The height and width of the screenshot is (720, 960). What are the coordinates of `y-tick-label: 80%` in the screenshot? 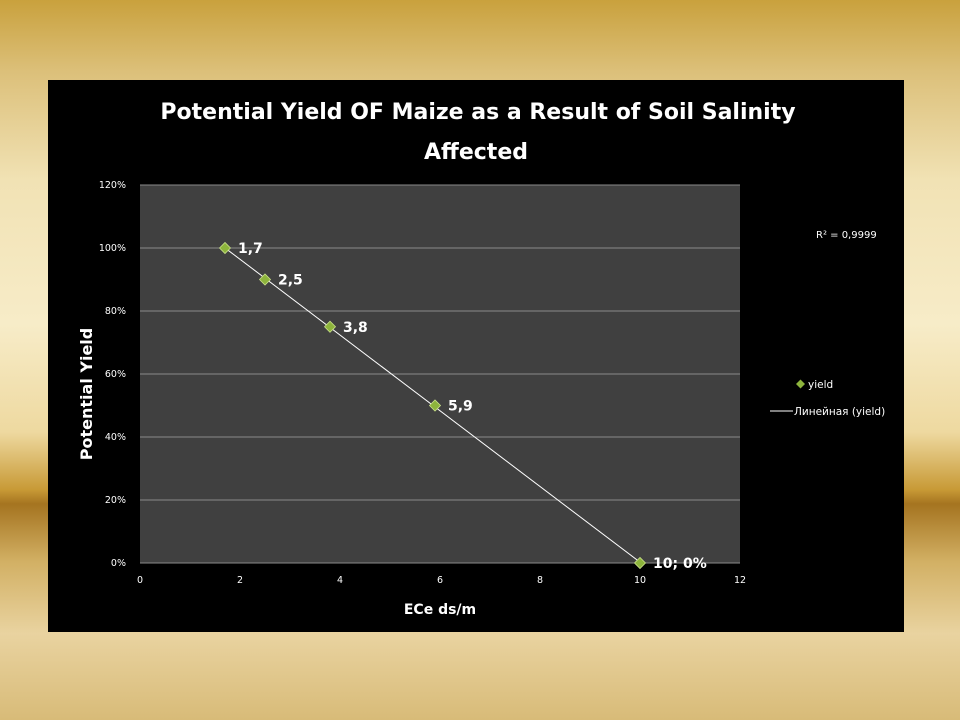 It's located at (115, 311).